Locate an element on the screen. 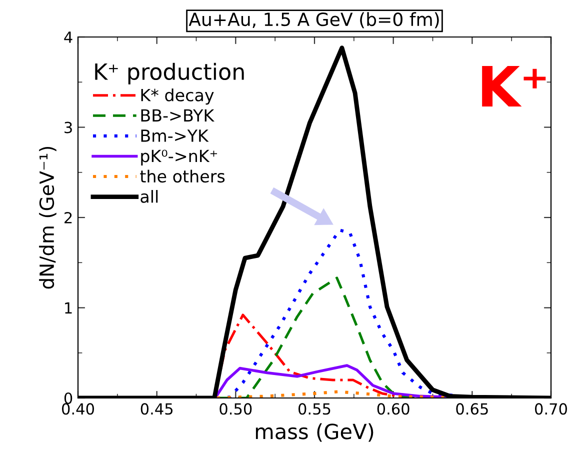 The width and height of the screenshot is (568, 464). y-tick-label: 2 is located at coordinates (68, 218).